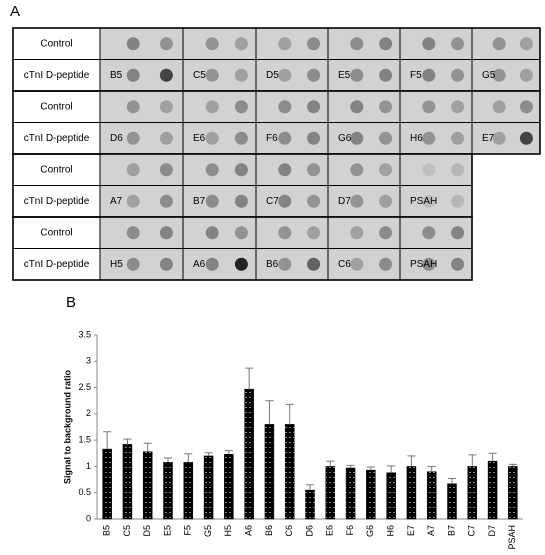  I want to click on x-tick-label: C5, so click(127, 531).